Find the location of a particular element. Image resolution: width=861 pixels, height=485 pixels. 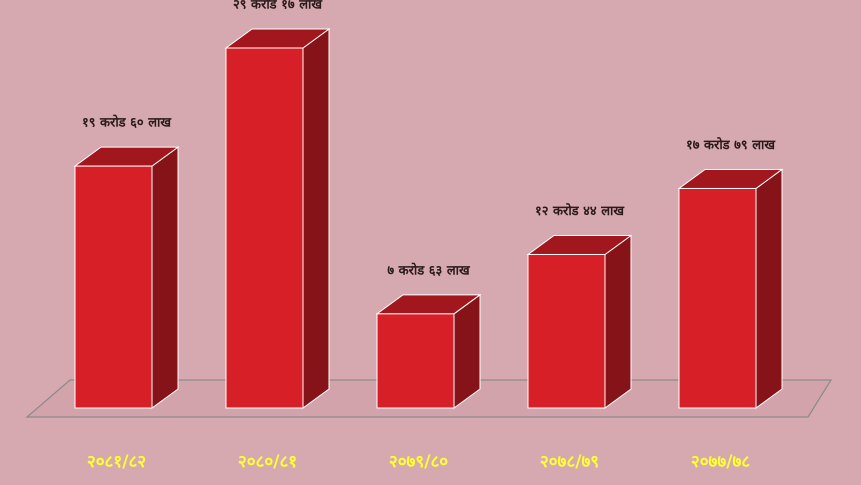

value-label: १२ करोड ४४ लाख is located at coordinates (580, 211).